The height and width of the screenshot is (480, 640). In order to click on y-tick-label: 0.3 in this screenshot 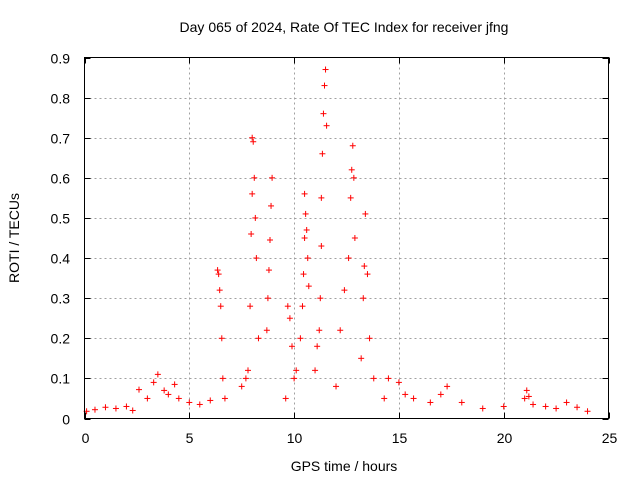, I will do `click(61, 299)`.